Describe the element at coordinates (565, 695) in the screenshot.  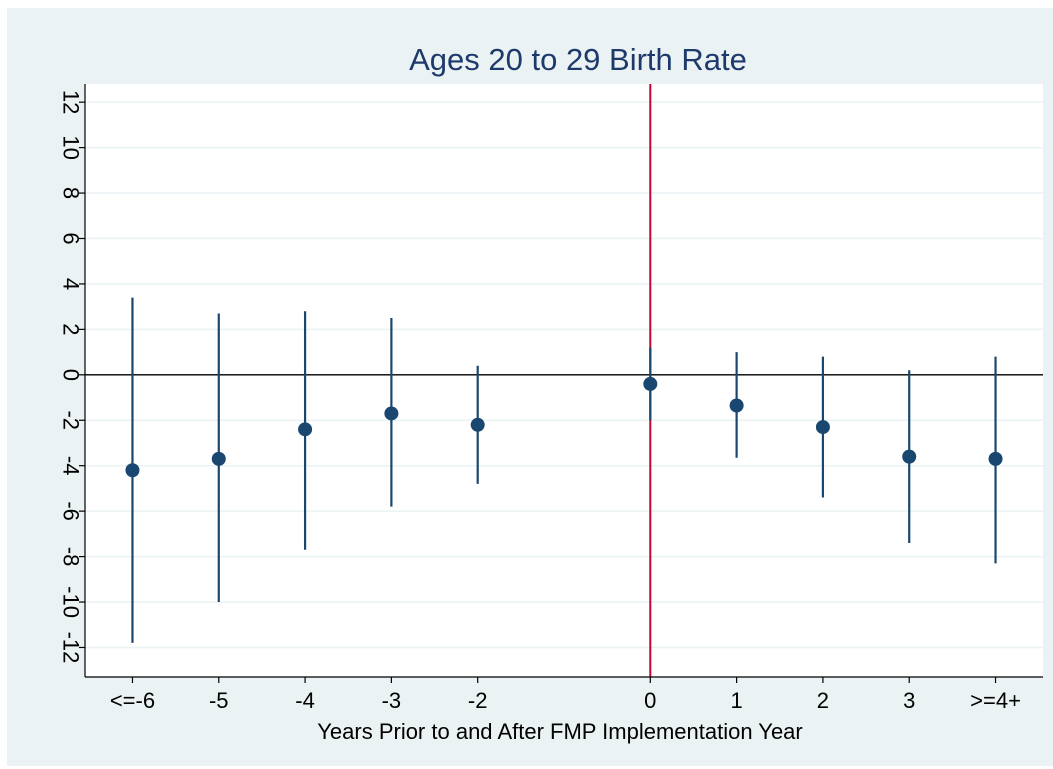
I see `x-axis-ticks: <=-6 -5 -4 -3 -2 0 1 2 3 >=4+` at that location.